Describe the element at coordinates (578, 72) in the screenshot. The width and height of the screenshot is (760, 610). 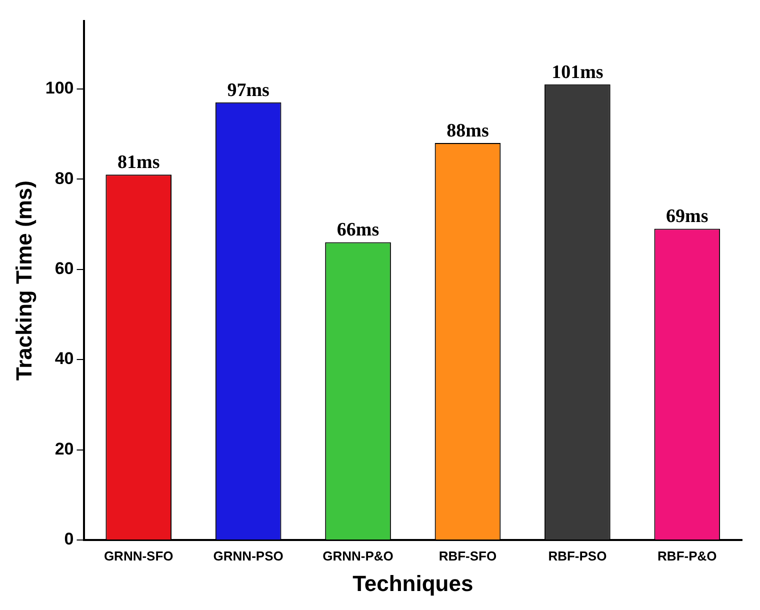
I see `data-label: 101ms` at that location.